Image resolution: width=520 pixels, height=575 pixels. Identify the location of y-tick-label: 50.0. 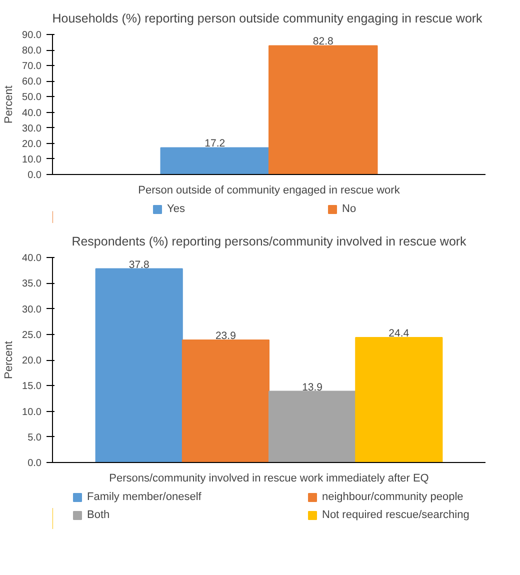
(32, 98).